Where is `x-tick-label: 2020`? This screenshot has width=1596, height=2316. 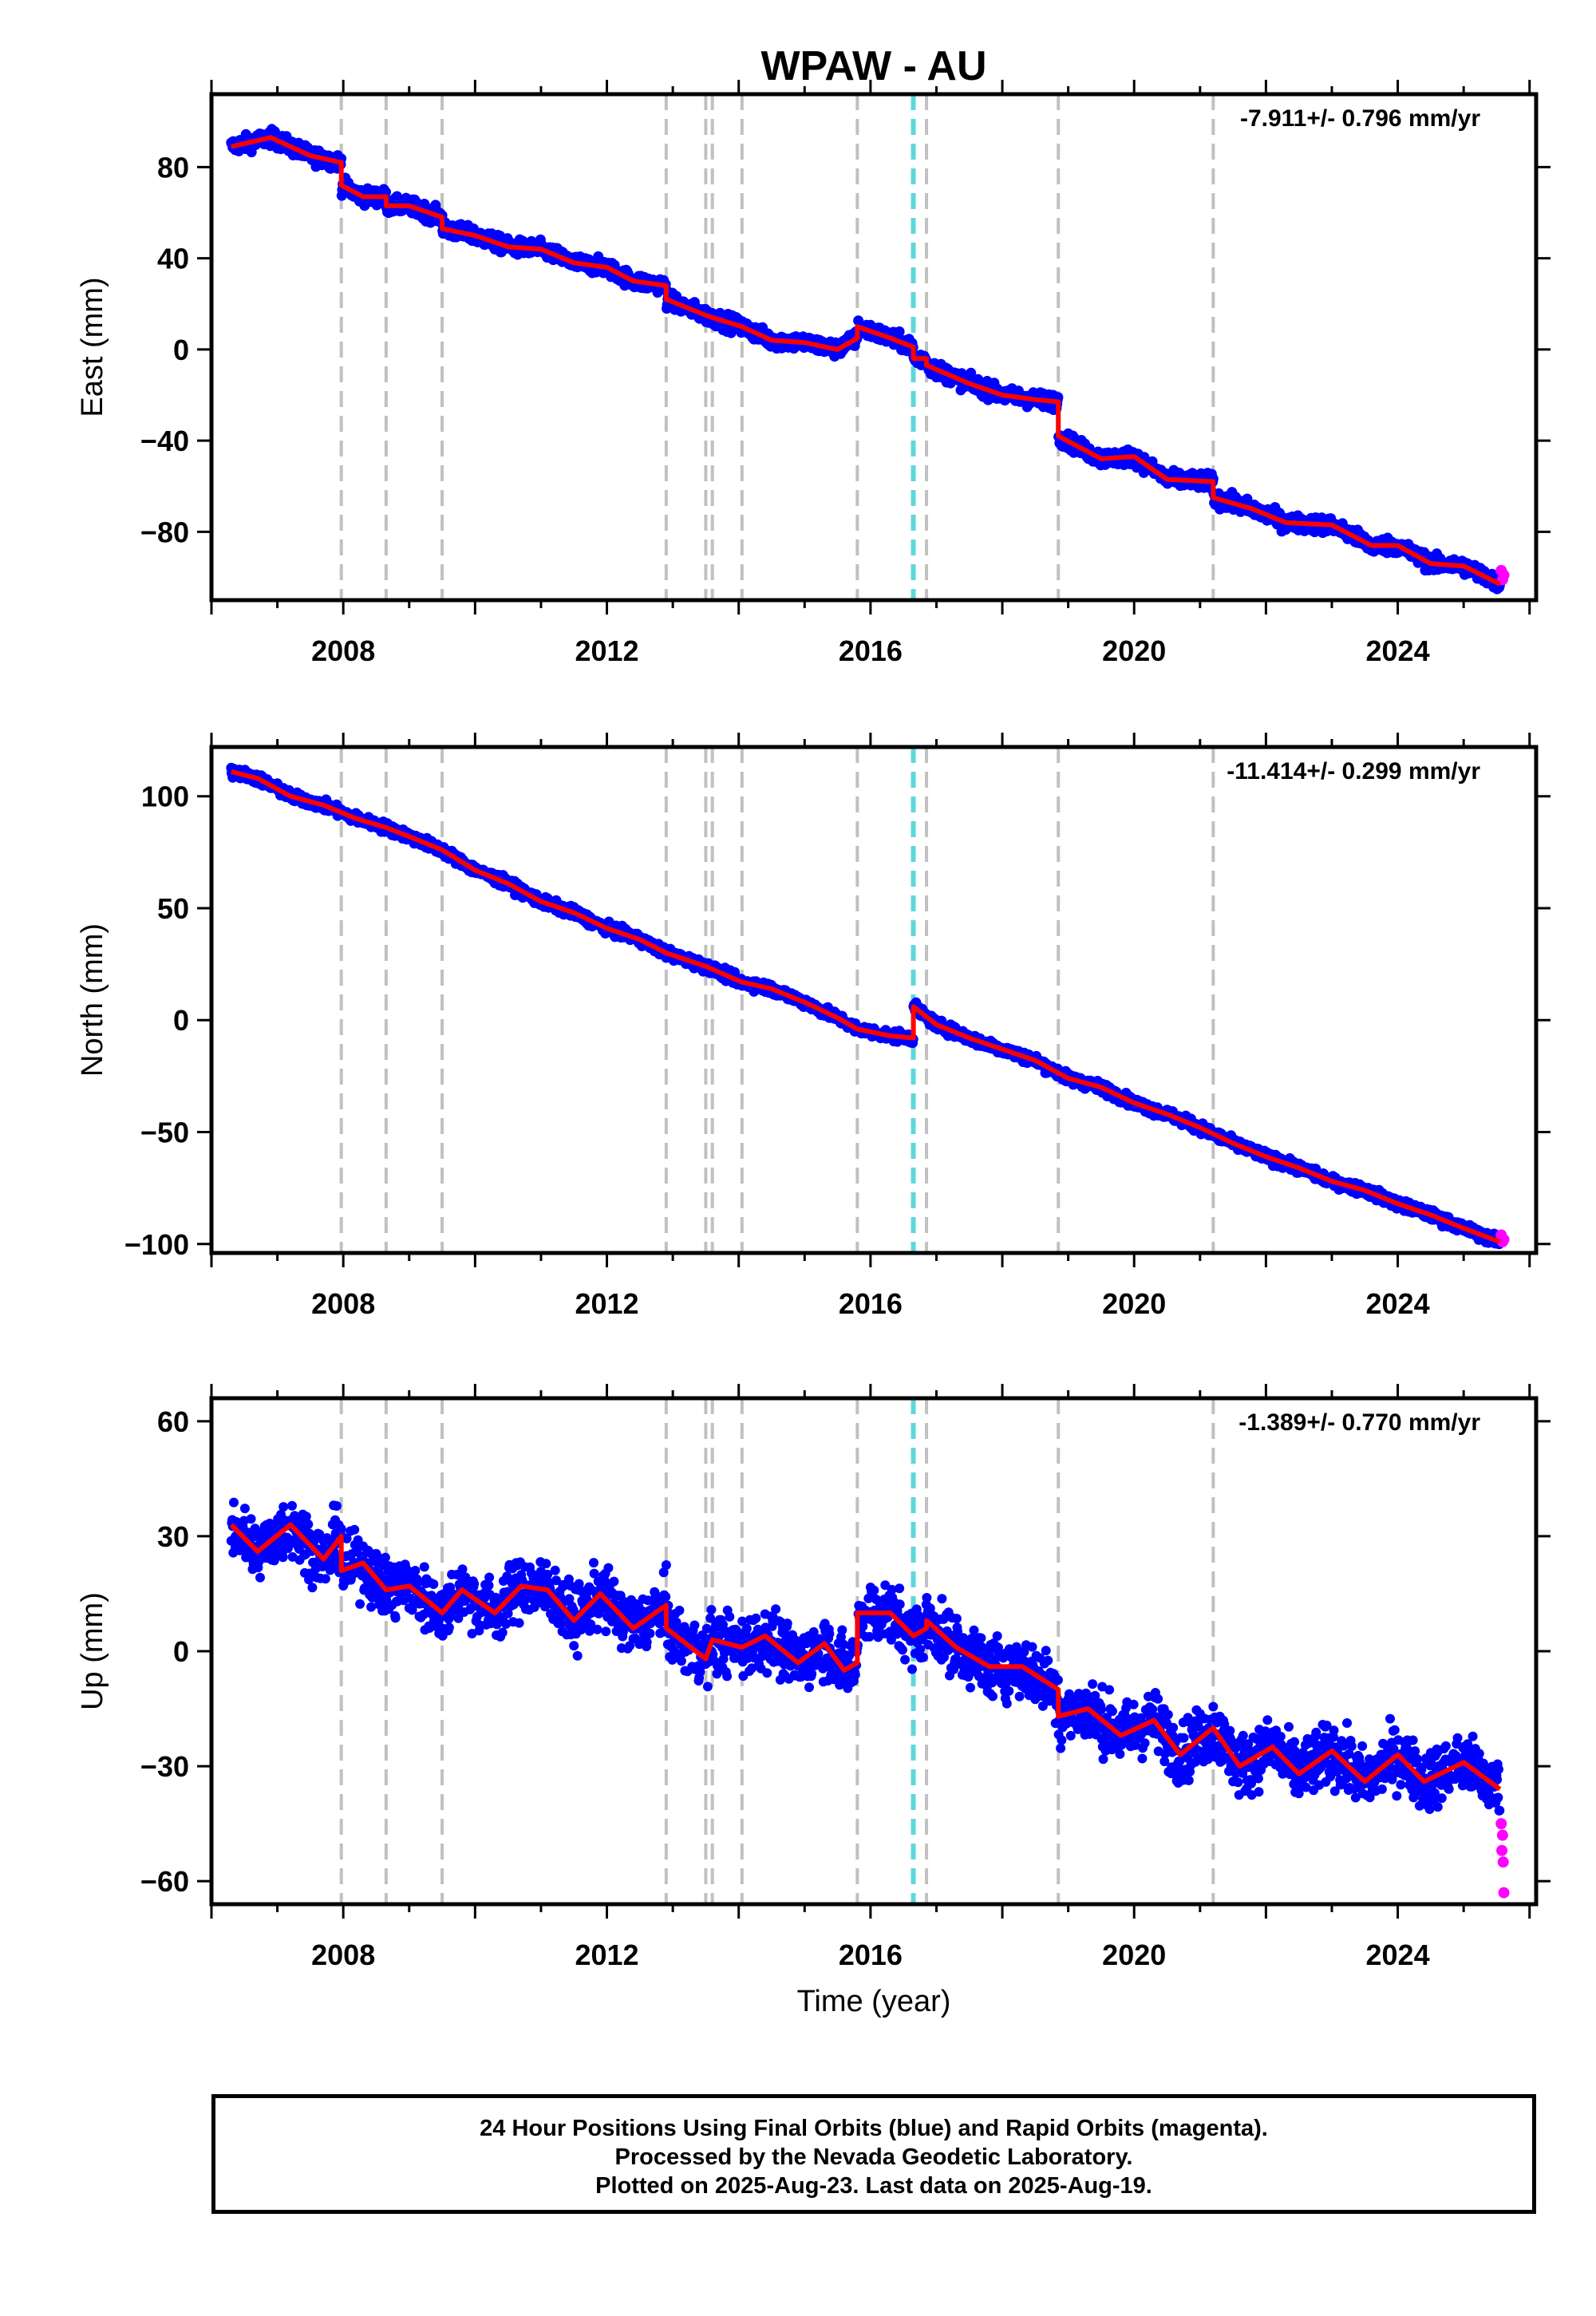
x-tick-label: 2020 is located at coordinates (1134, 650).